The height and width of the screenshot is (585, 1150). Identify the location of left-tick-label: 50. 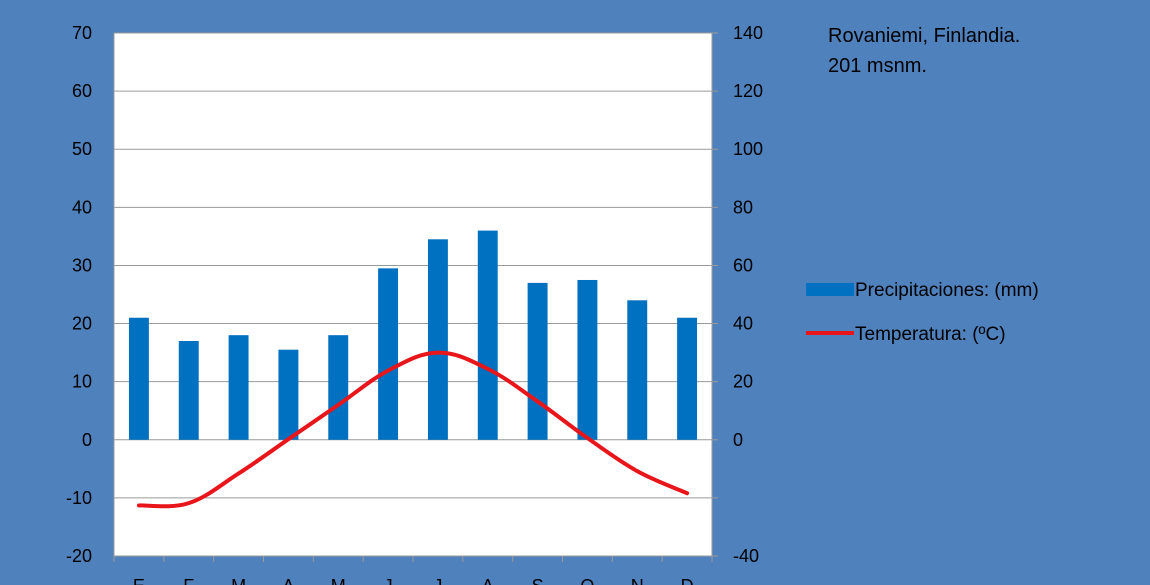
(82, 149).